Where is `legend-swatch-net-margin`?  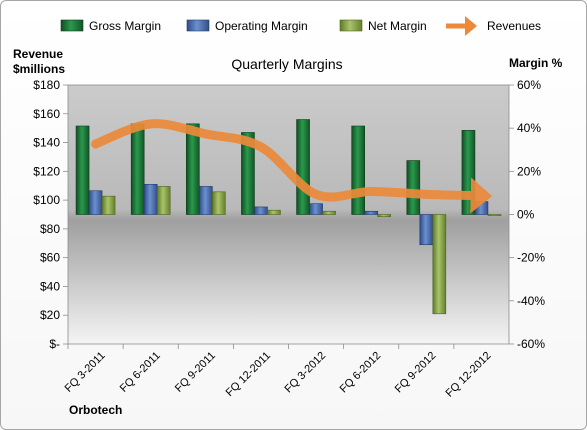 legend-swatch-net-margin is located at coordinates (351, 25).